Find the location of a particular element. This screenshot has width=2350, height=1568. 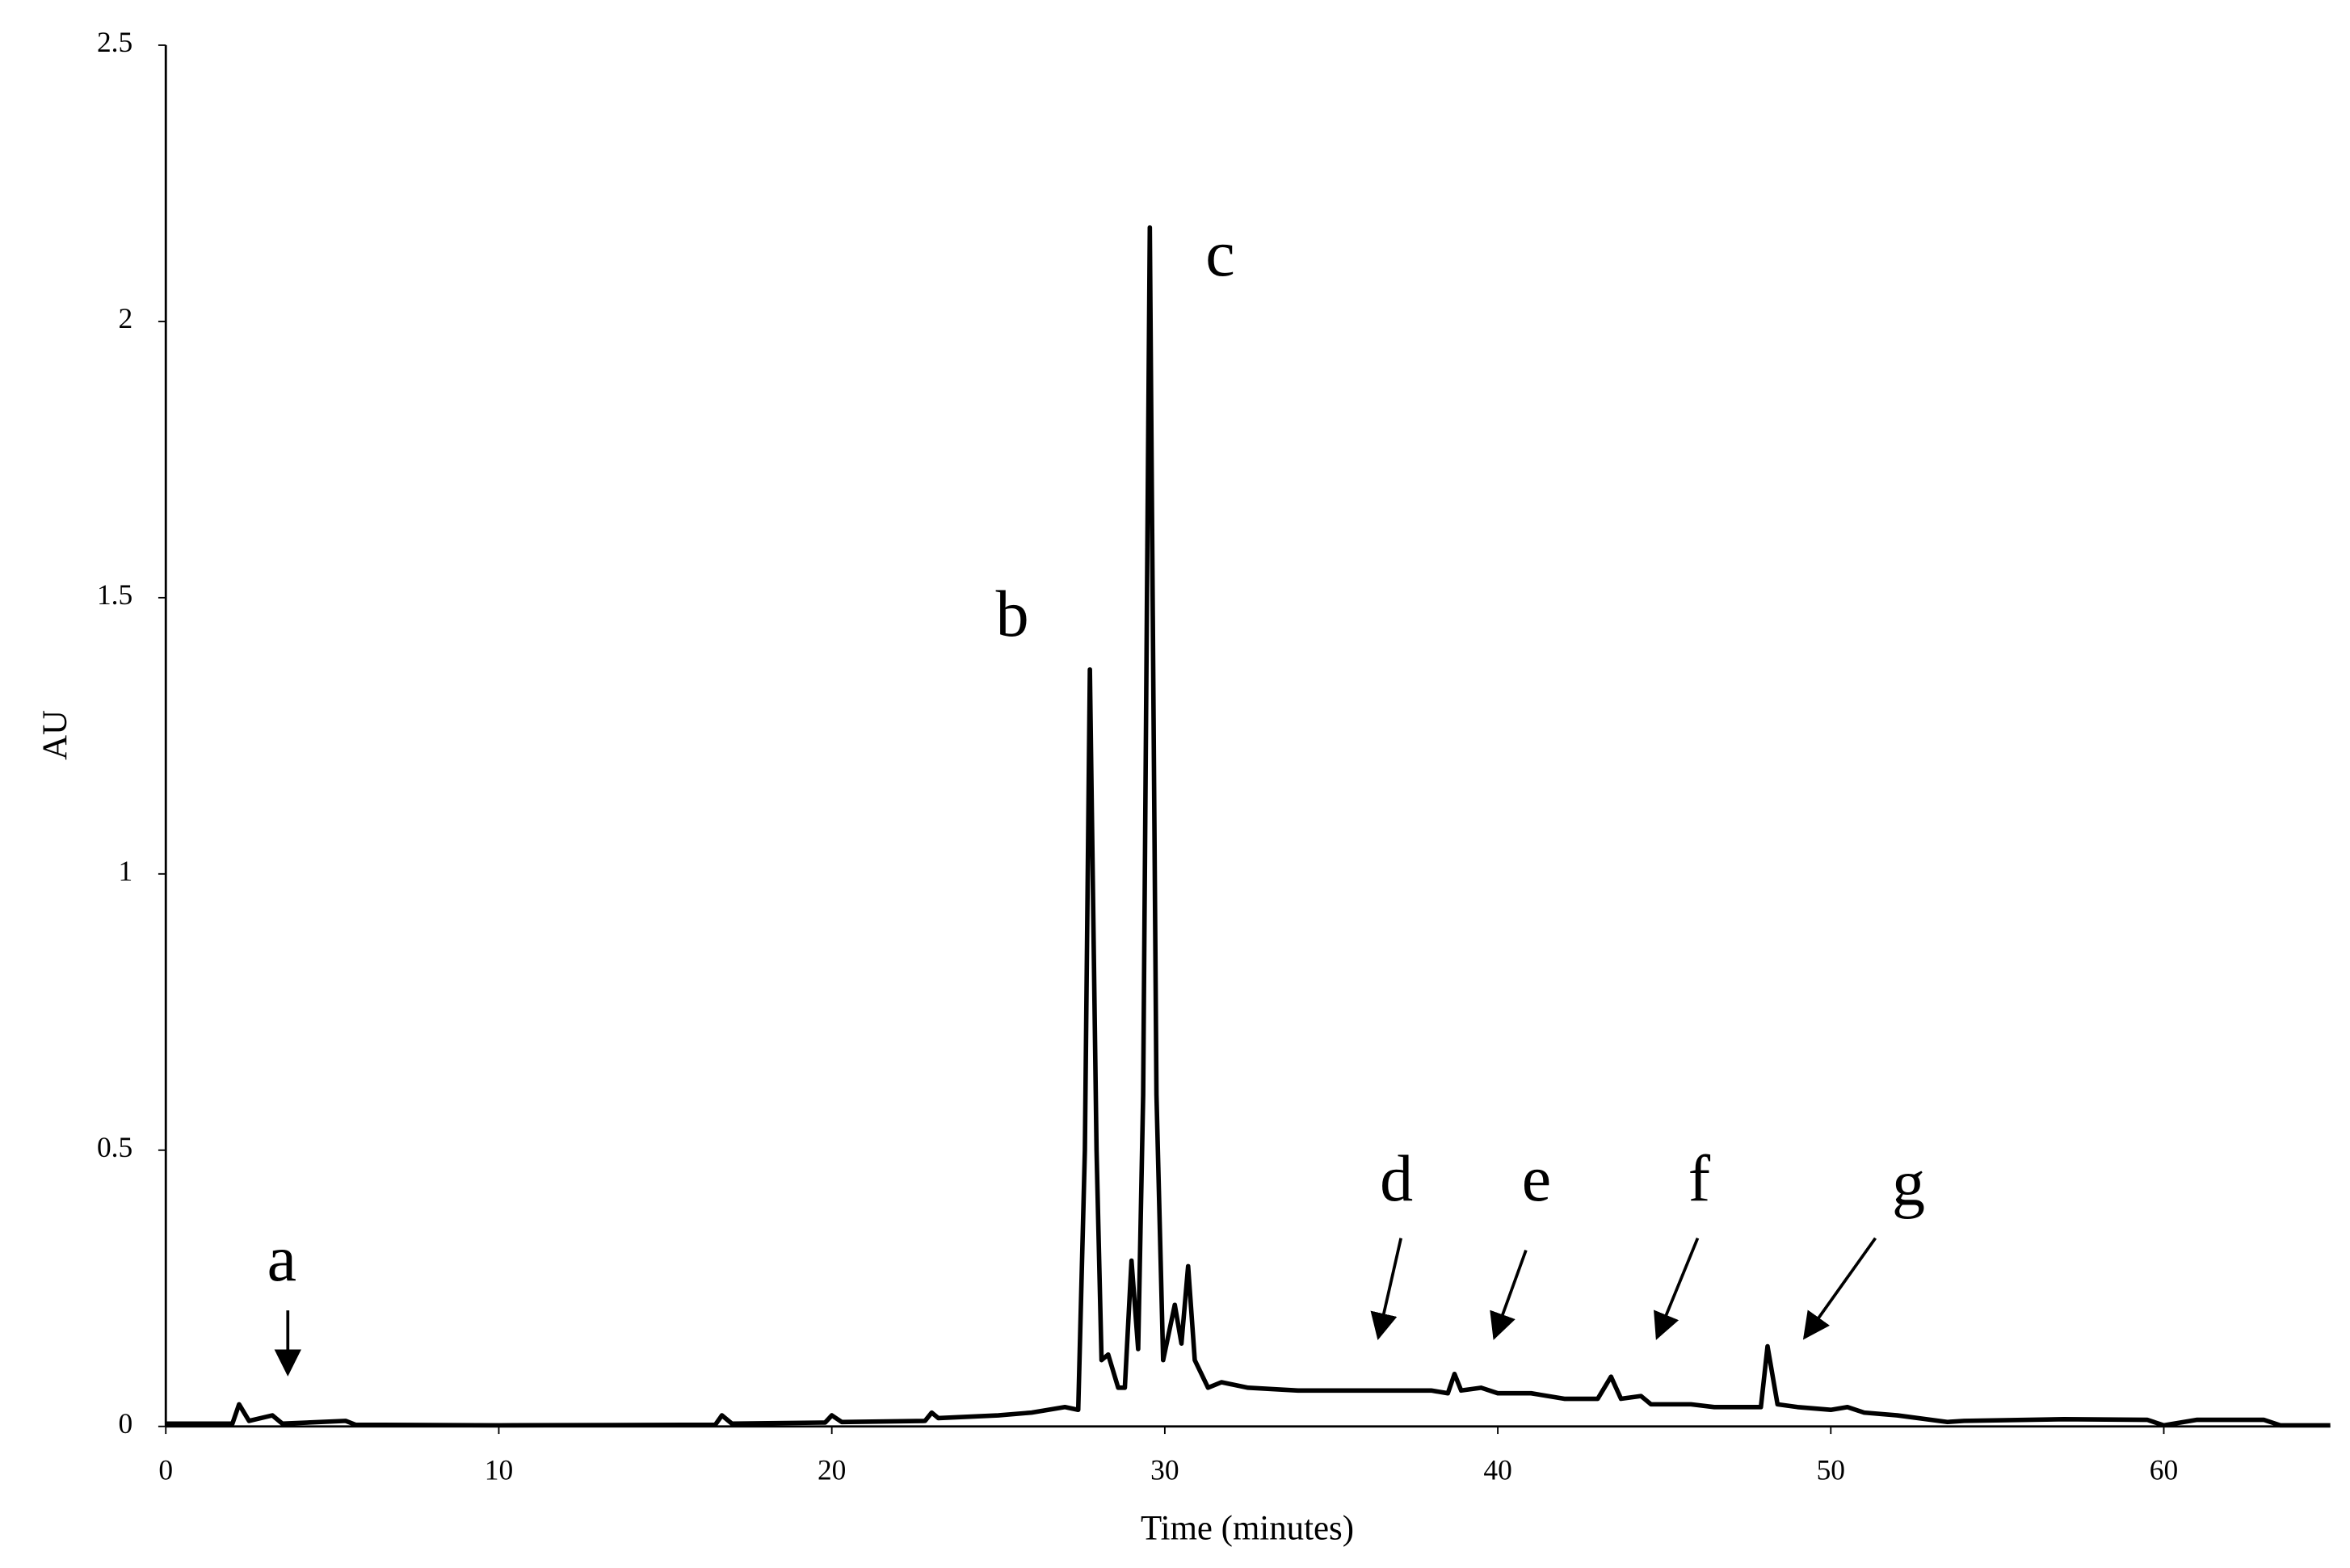

peak-label: e is located at coordinates (1536, 1178).